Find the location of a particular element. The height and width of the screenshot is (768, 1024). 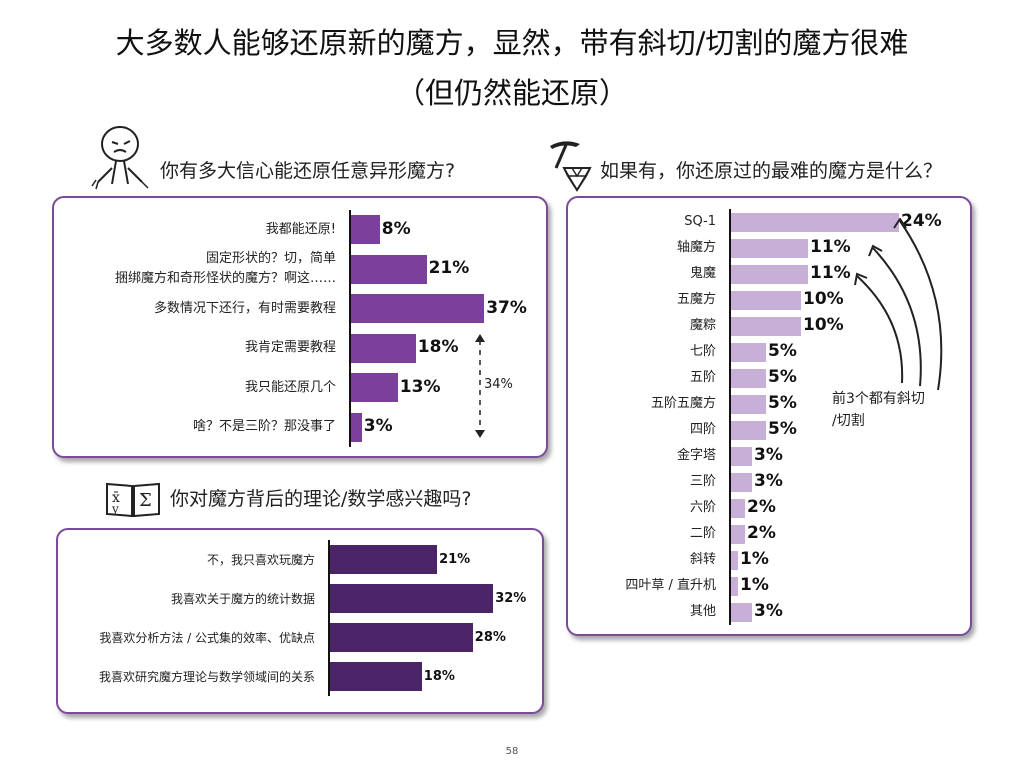

chart3-value-label: 28% is located at coordinates (490, 637).